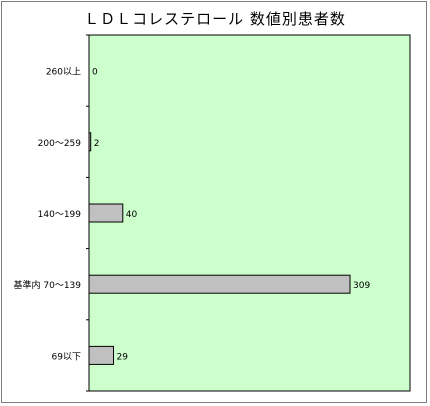  I want to click on data-label: 2, so click(97, 144).